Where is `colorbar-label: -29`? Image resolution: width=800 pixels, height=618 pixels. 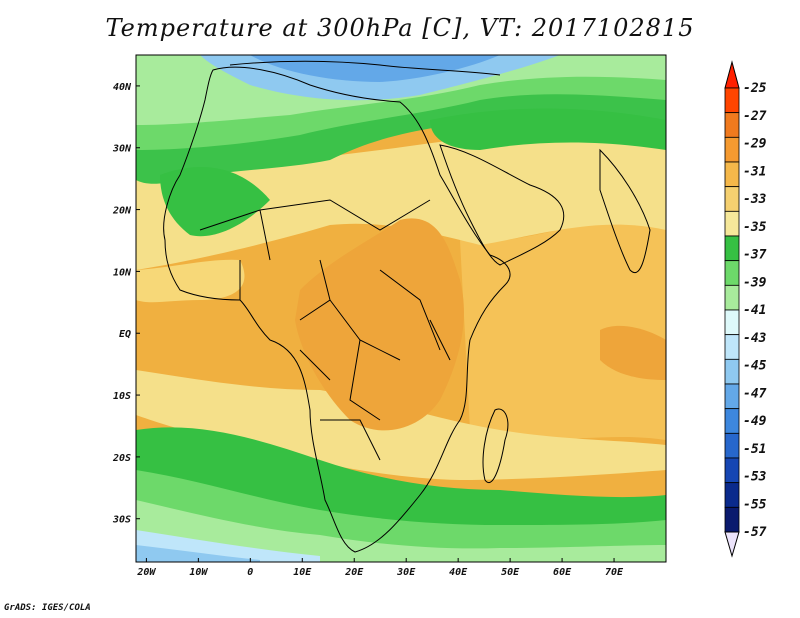
colorbar-label: -29 is located at coordinates (755, 144).